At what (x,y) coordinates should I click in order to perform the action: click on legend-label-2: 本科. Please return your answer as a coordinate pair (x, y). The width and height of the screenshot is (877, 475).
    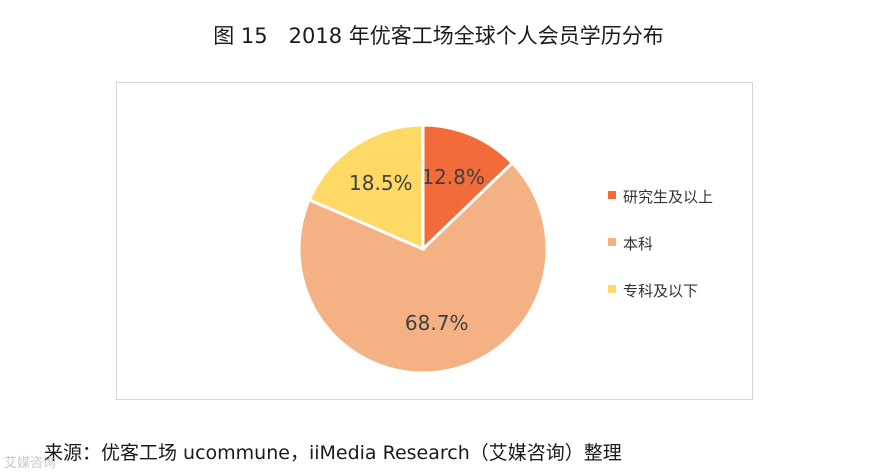
    Looking at the image, I should click on (638, 244).